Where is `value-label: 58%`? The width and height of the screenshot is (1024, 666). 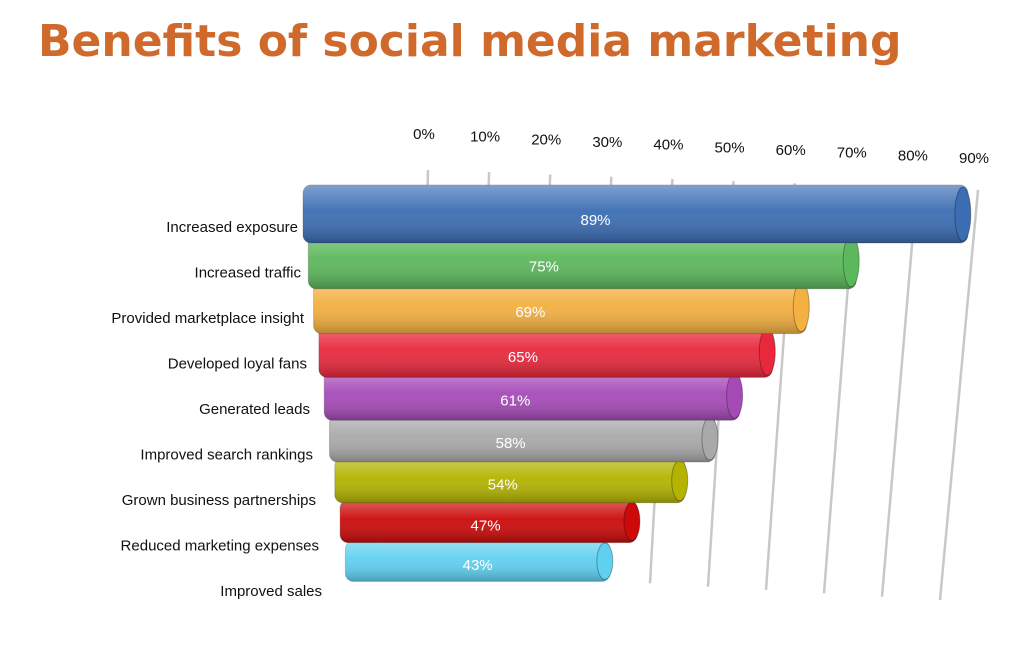 value-label: 58% is located at coordinates (511, 443).